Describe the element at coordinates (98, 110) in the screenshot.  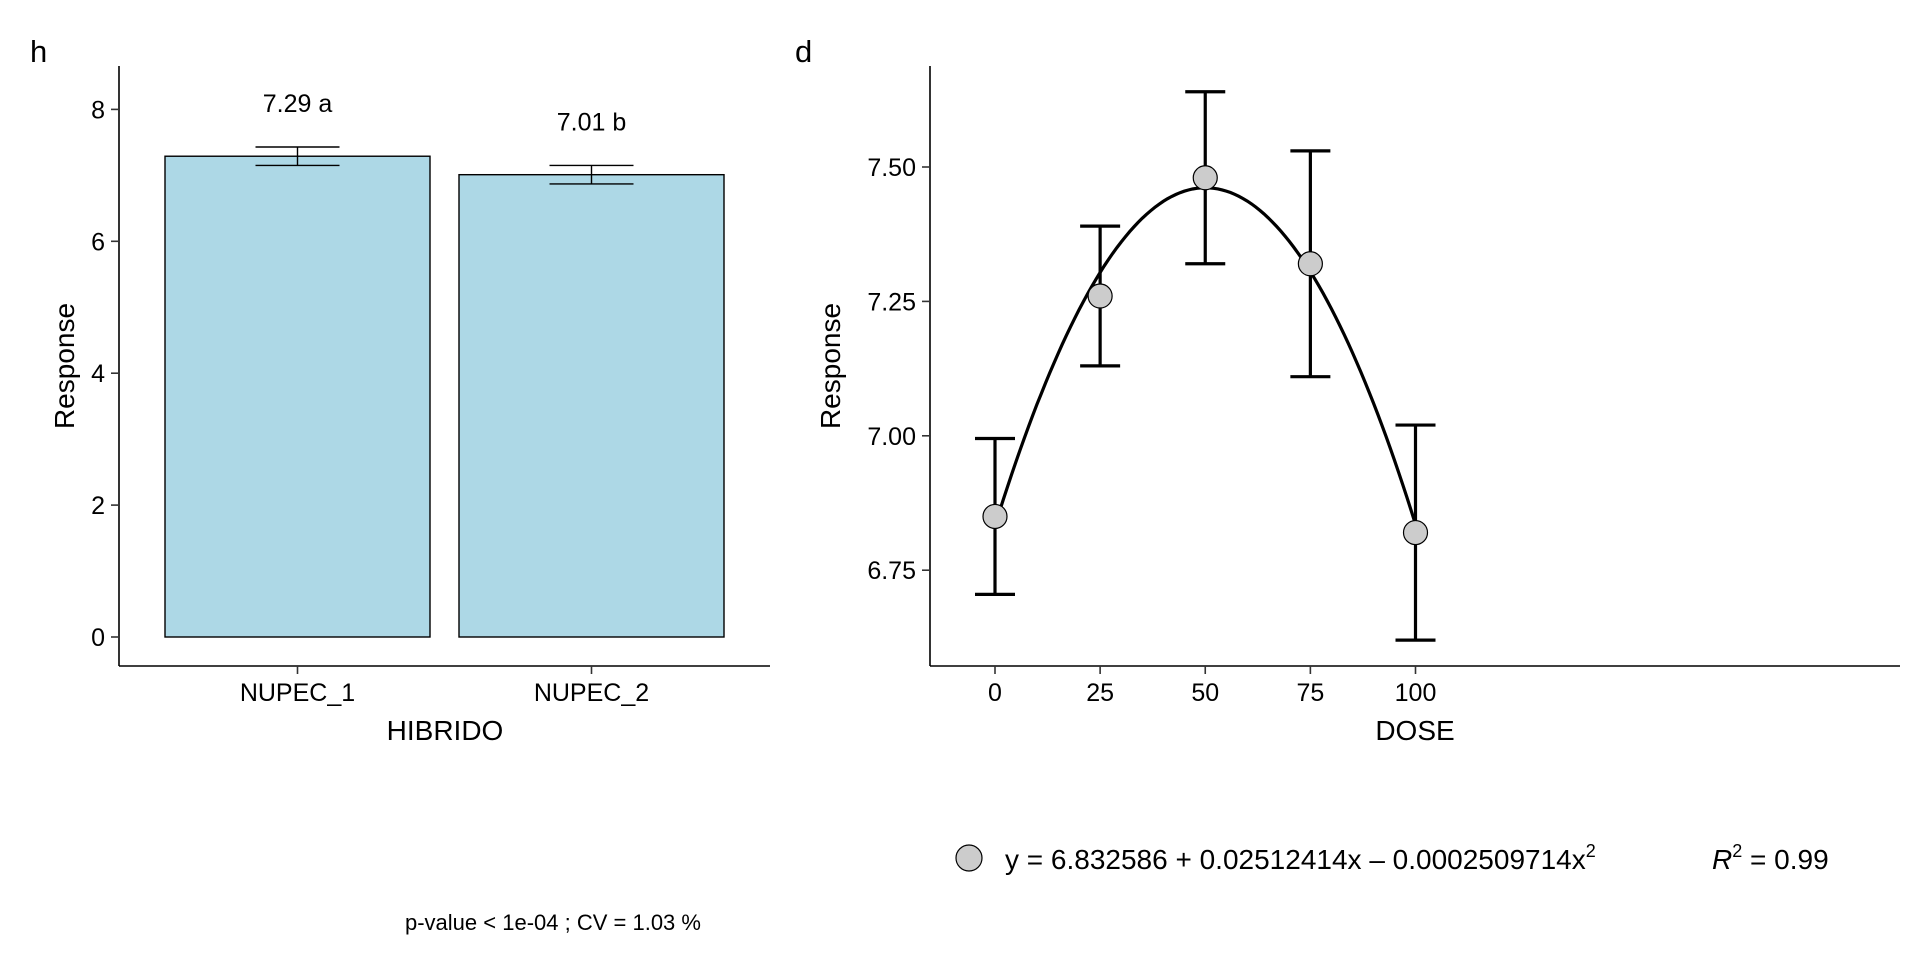
I see `y-tick-label: 8` at that location.